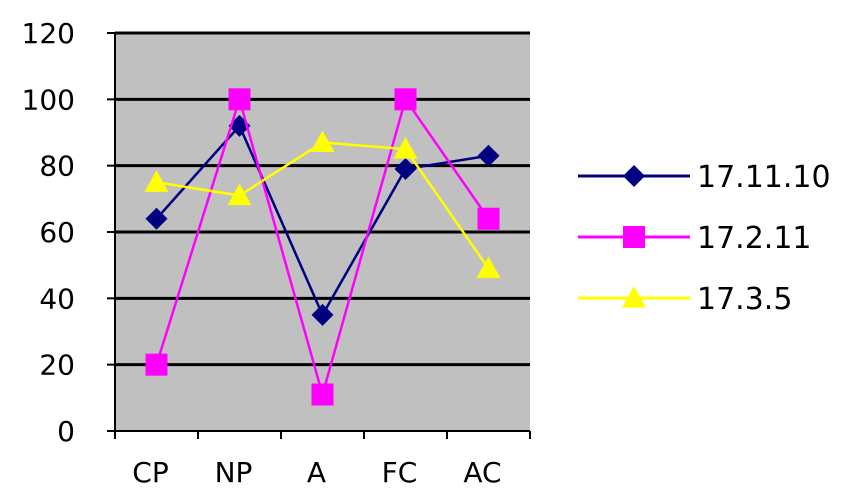  Describe the element at coordinates (57, 166) in the screenshot. I see `y-tick-label: 80` at that location.